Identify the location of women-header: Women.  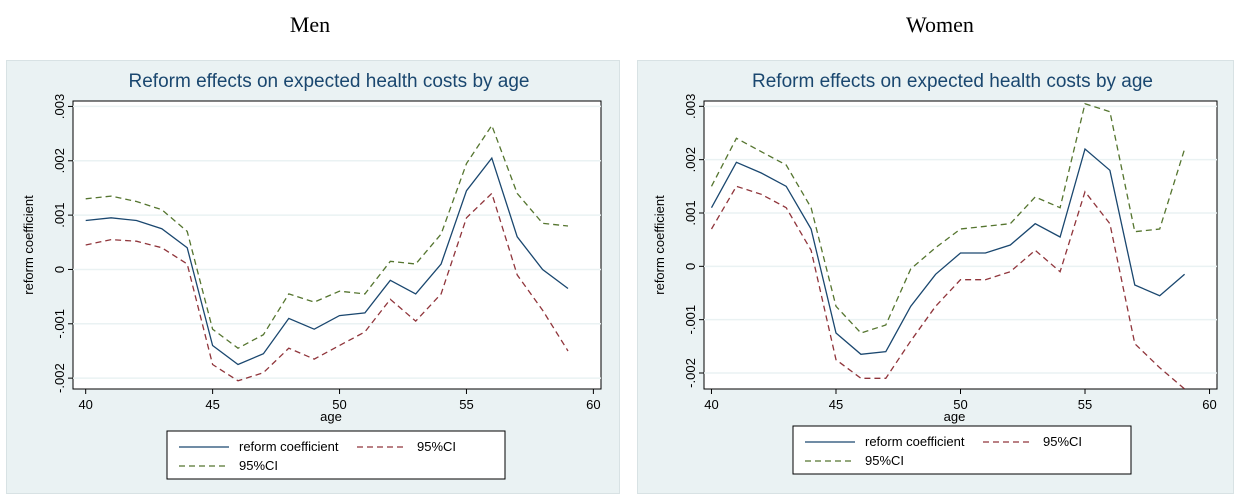
(940, 24).